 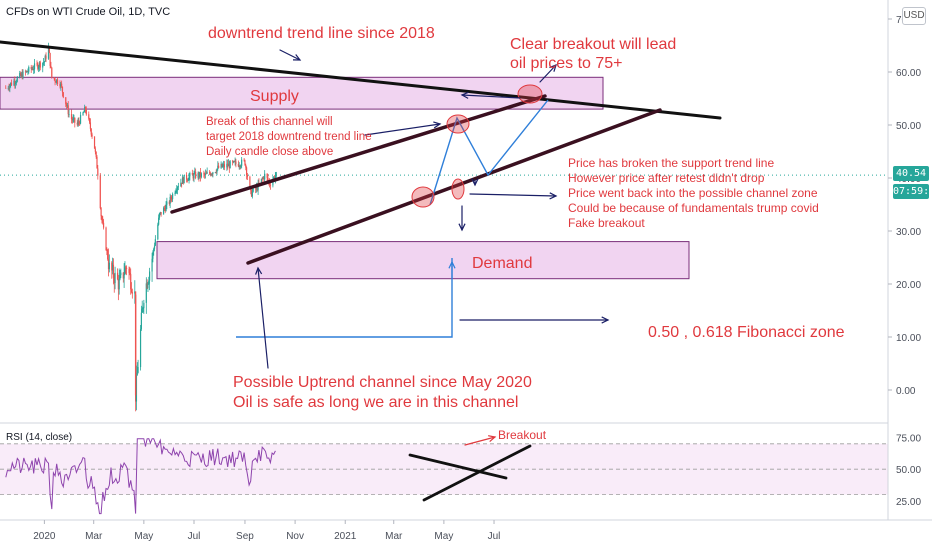 I want to click on price-tick-label: 60.00, so click(x=908, y=73).